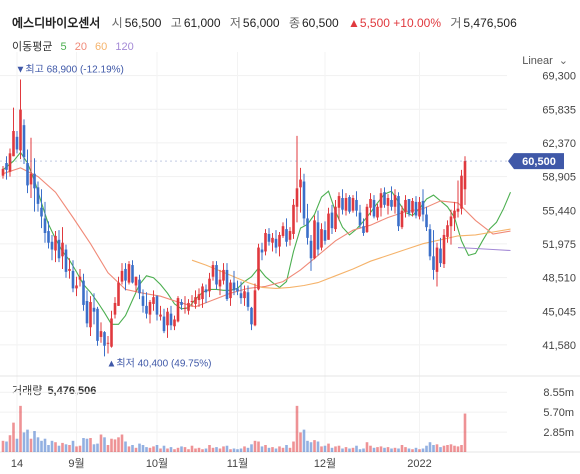  I want to click on change-value: ▲5,500 +10.00%, so click(394, 23).